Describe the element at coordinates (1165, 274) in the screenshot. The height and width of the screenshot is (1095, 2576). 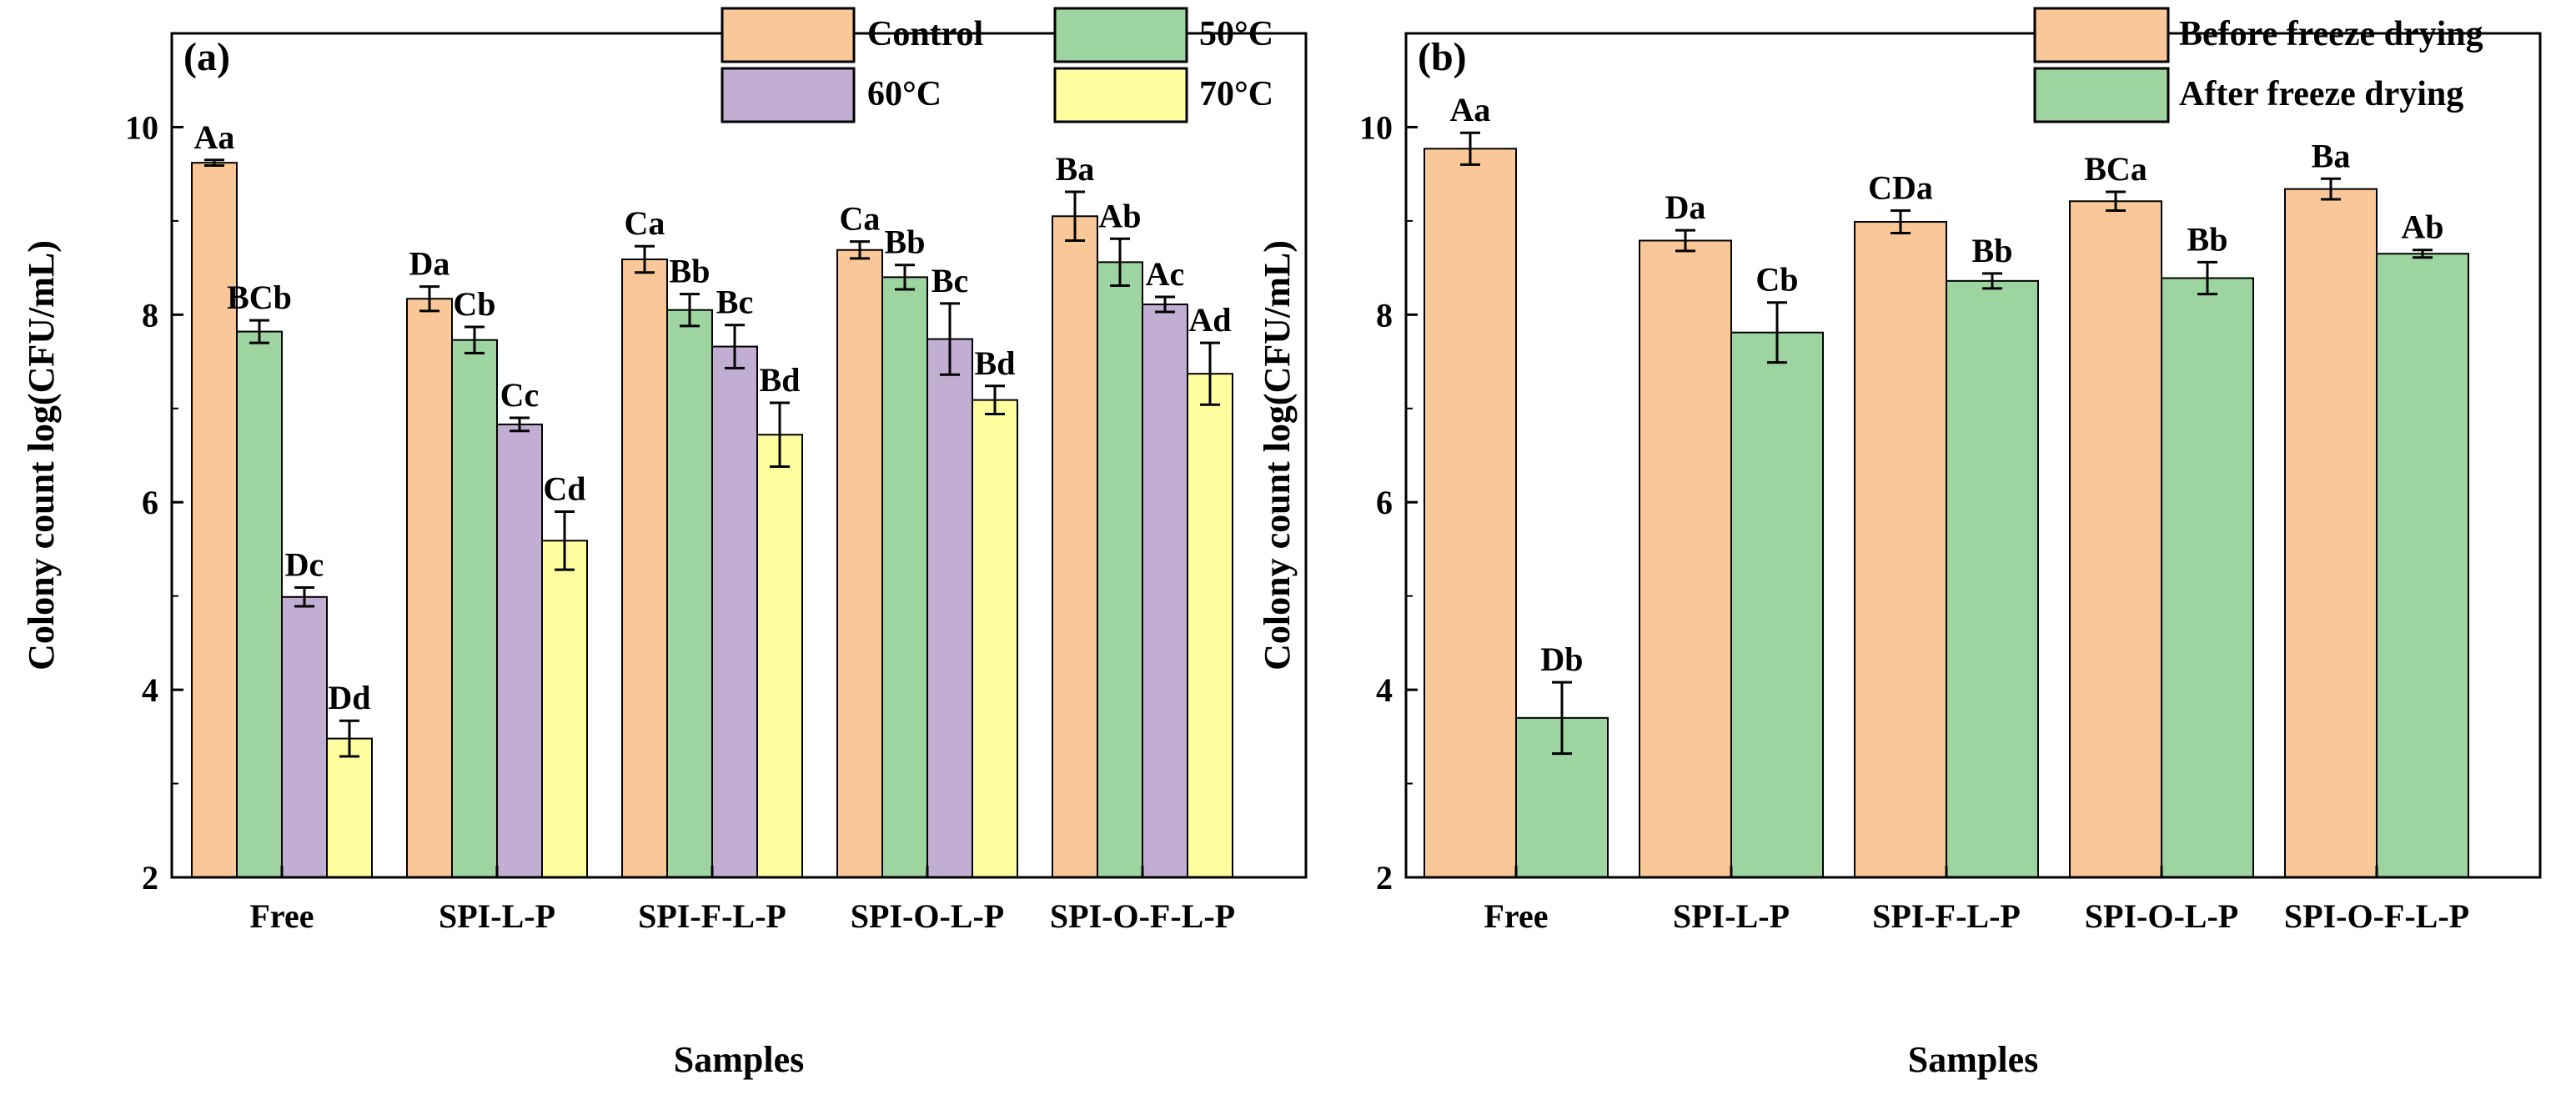
I see `significance-label: Ac` at that location.